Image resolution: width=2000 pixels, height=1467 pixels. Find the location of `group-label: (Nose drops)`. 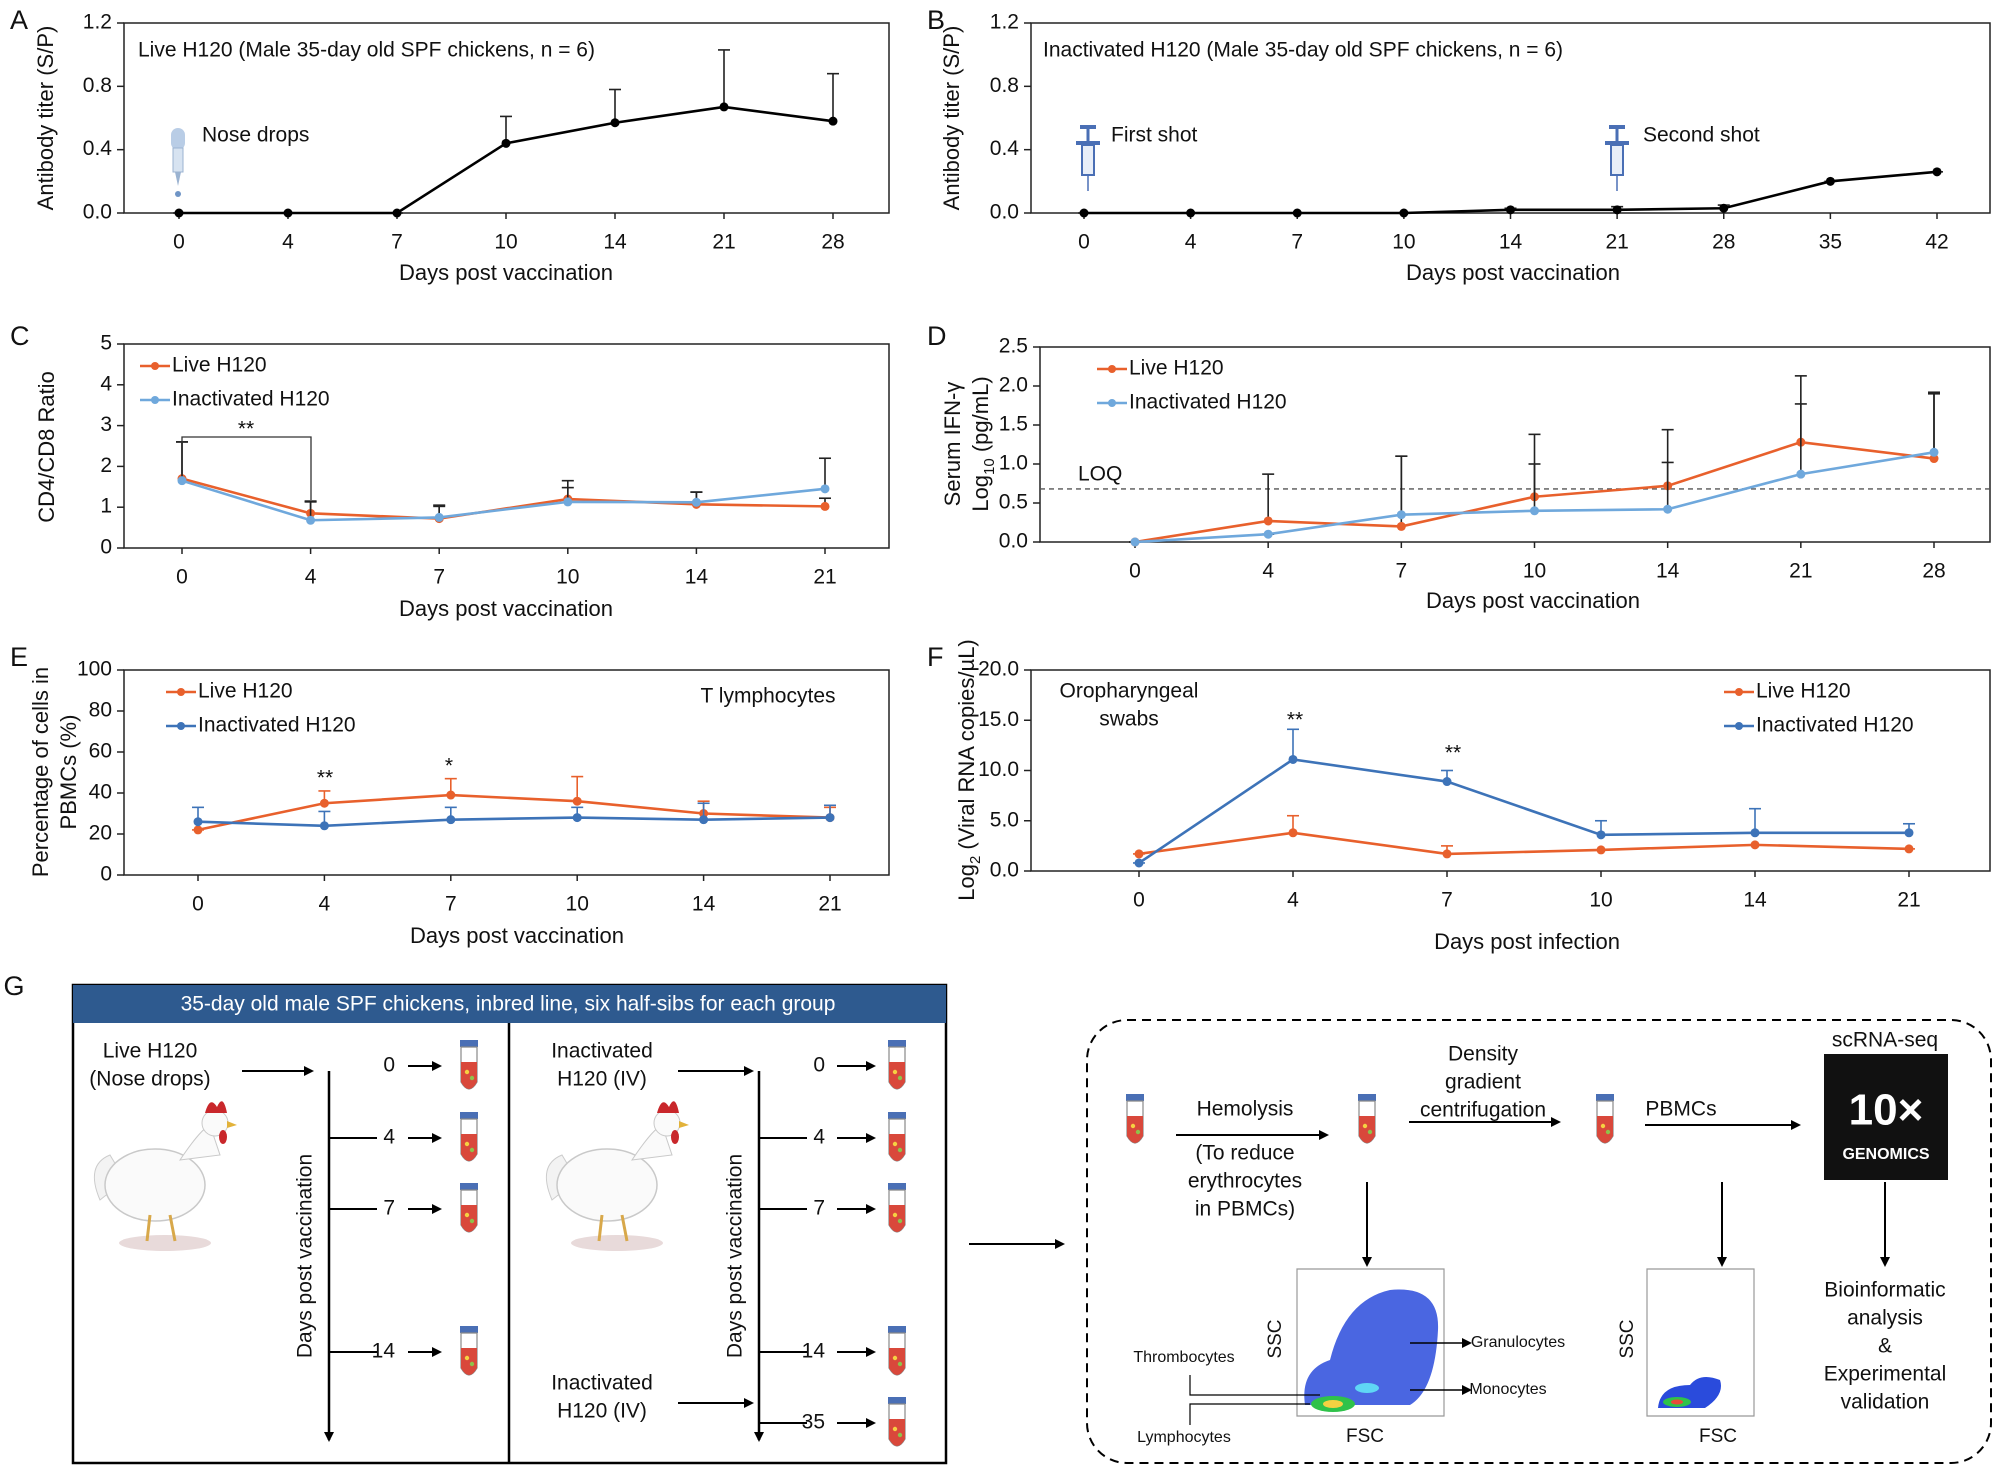

group-label: (Nose drops) is located at coordinates (149, 1079).